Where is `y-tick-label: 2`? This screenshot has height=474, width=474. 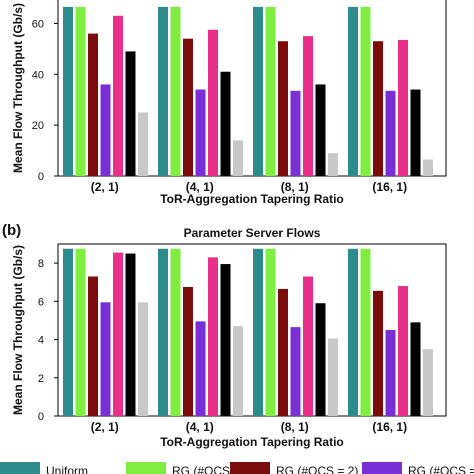 y-tick-label: 2 is located at coordinates (41, 379).